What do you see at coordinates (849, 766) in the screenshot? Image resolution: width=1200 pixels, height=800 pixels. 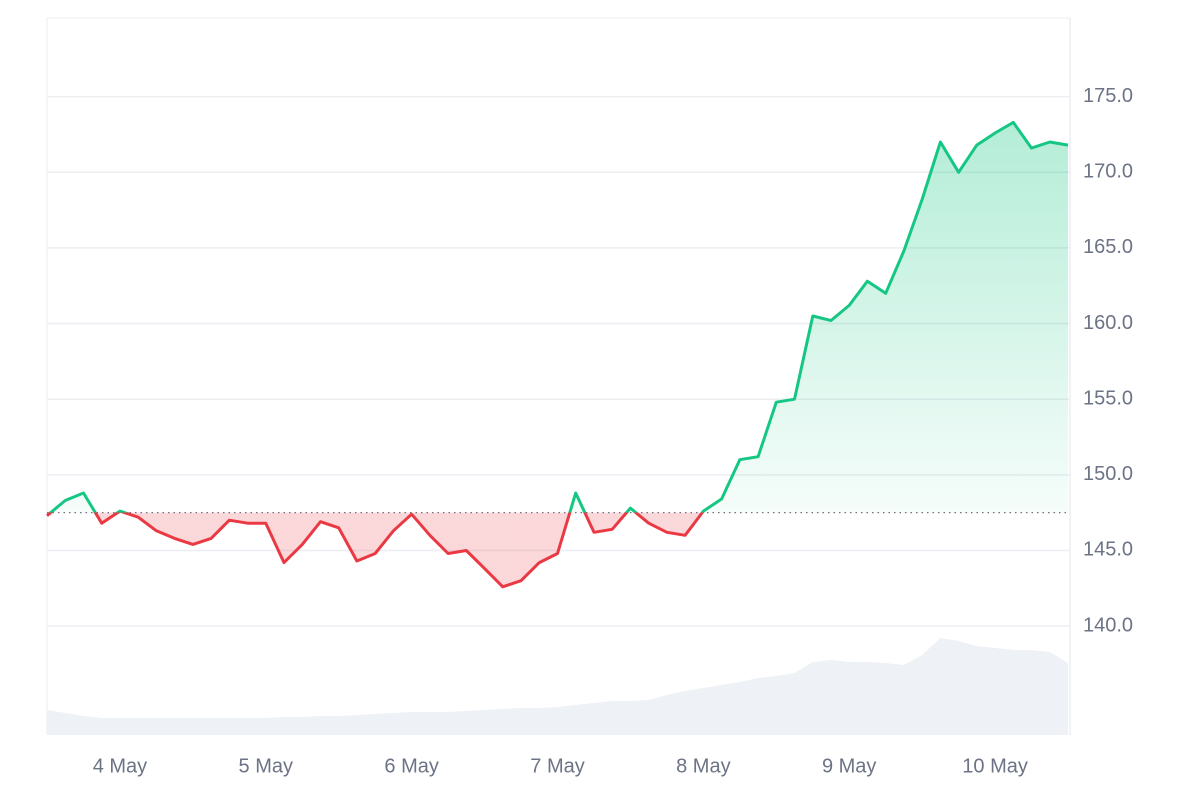 I see `x-tick-label: 9 May` at bounding box center [849, 766].